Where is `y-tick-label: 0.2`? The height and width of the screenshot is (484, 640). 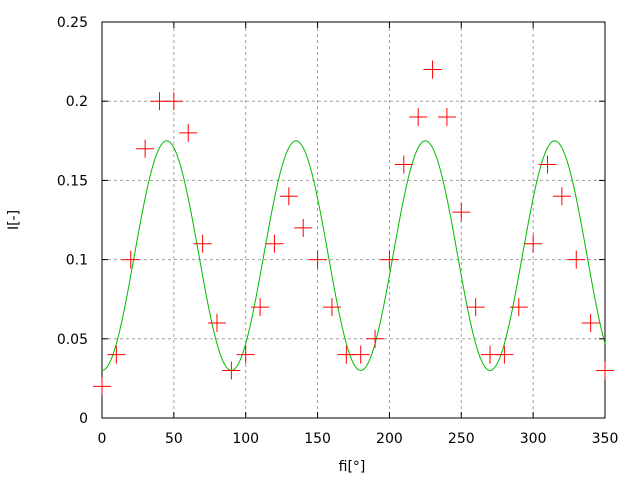 y-tick-label: 0.2 is located at coordinates (77, 102).